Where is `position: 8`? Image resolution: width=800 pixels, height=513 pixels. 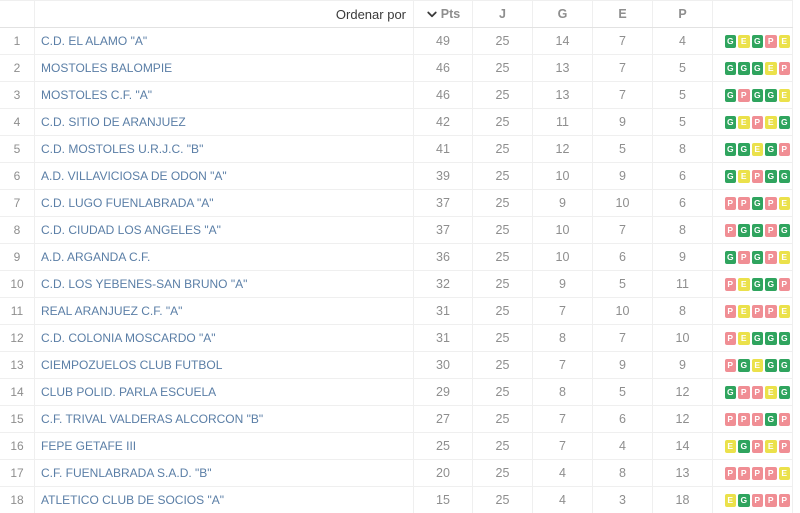
position: 8 is located at coordinates (17, 230).